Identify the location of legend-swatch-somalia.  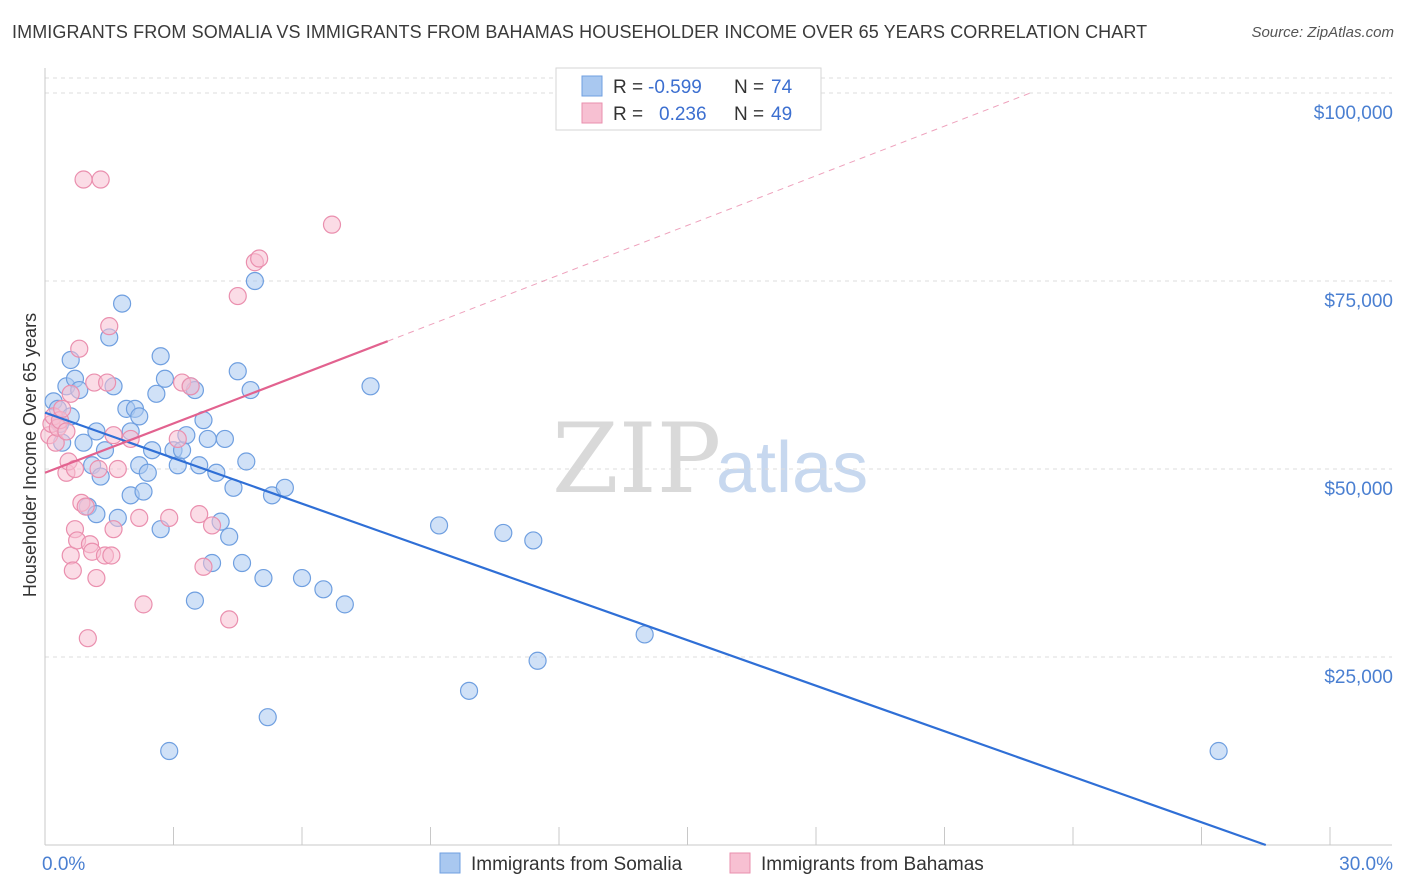
(592, 86).